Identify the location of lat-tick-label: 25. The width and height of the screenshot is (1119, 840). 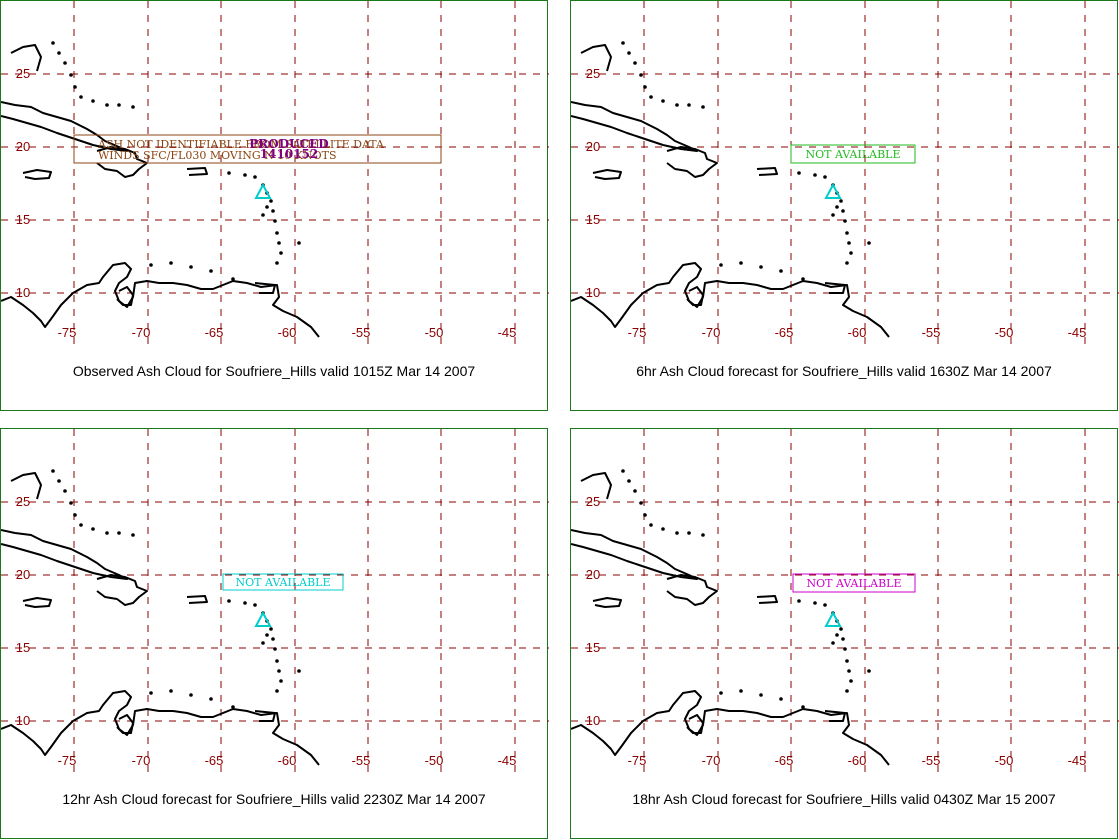
(23, 73).